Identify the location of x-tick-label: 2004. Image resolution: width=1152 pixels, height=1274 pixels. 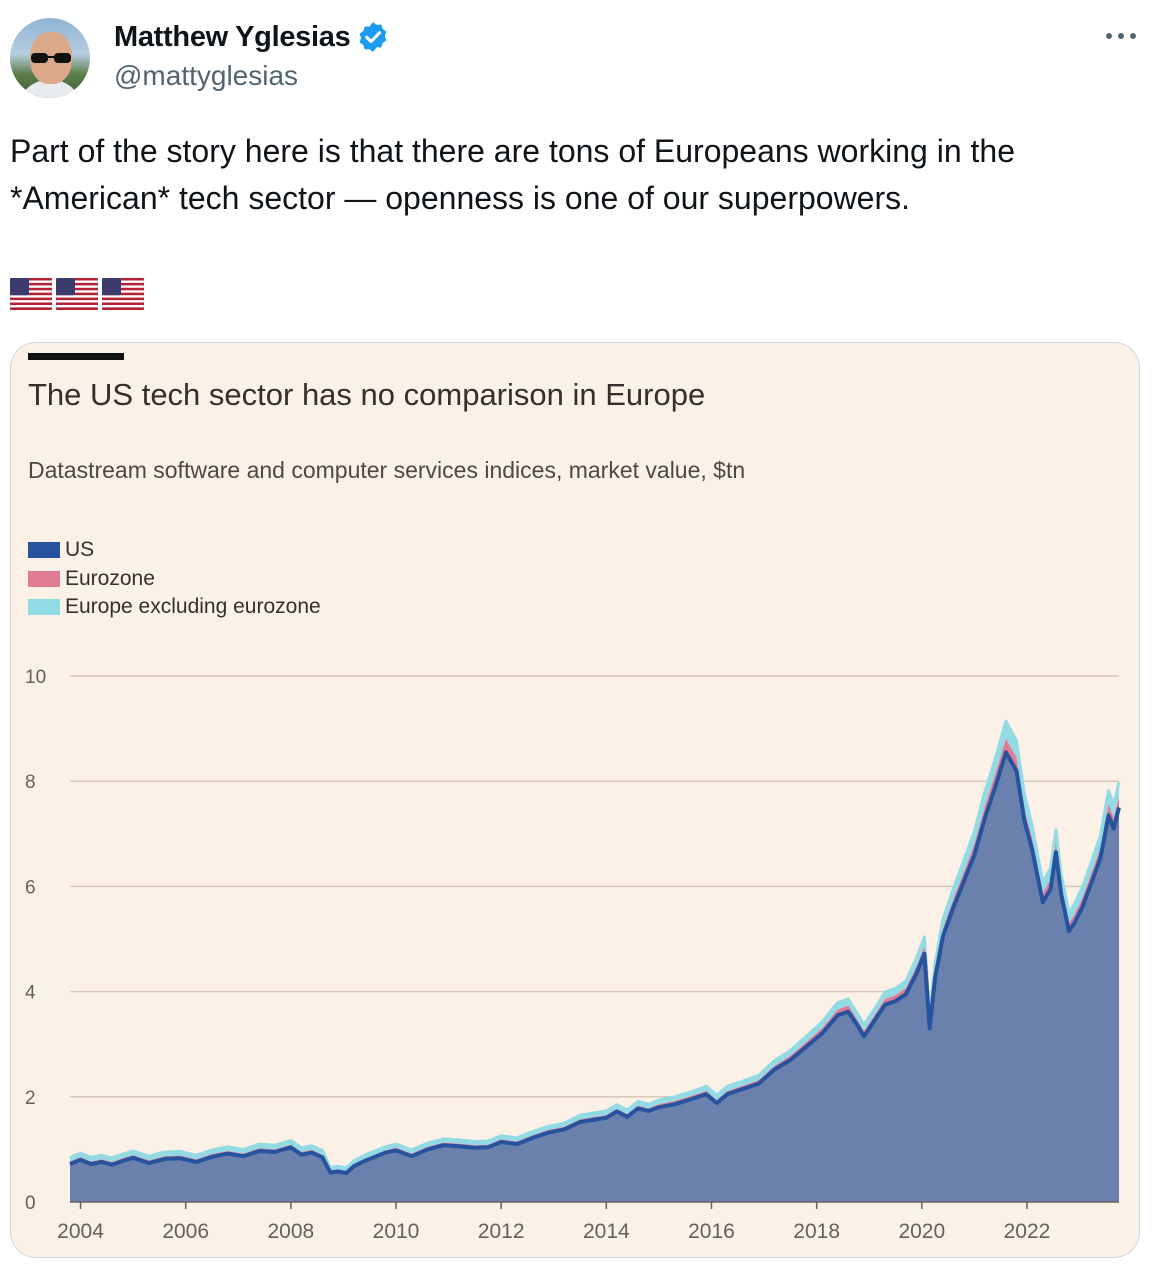
(80, 1231).